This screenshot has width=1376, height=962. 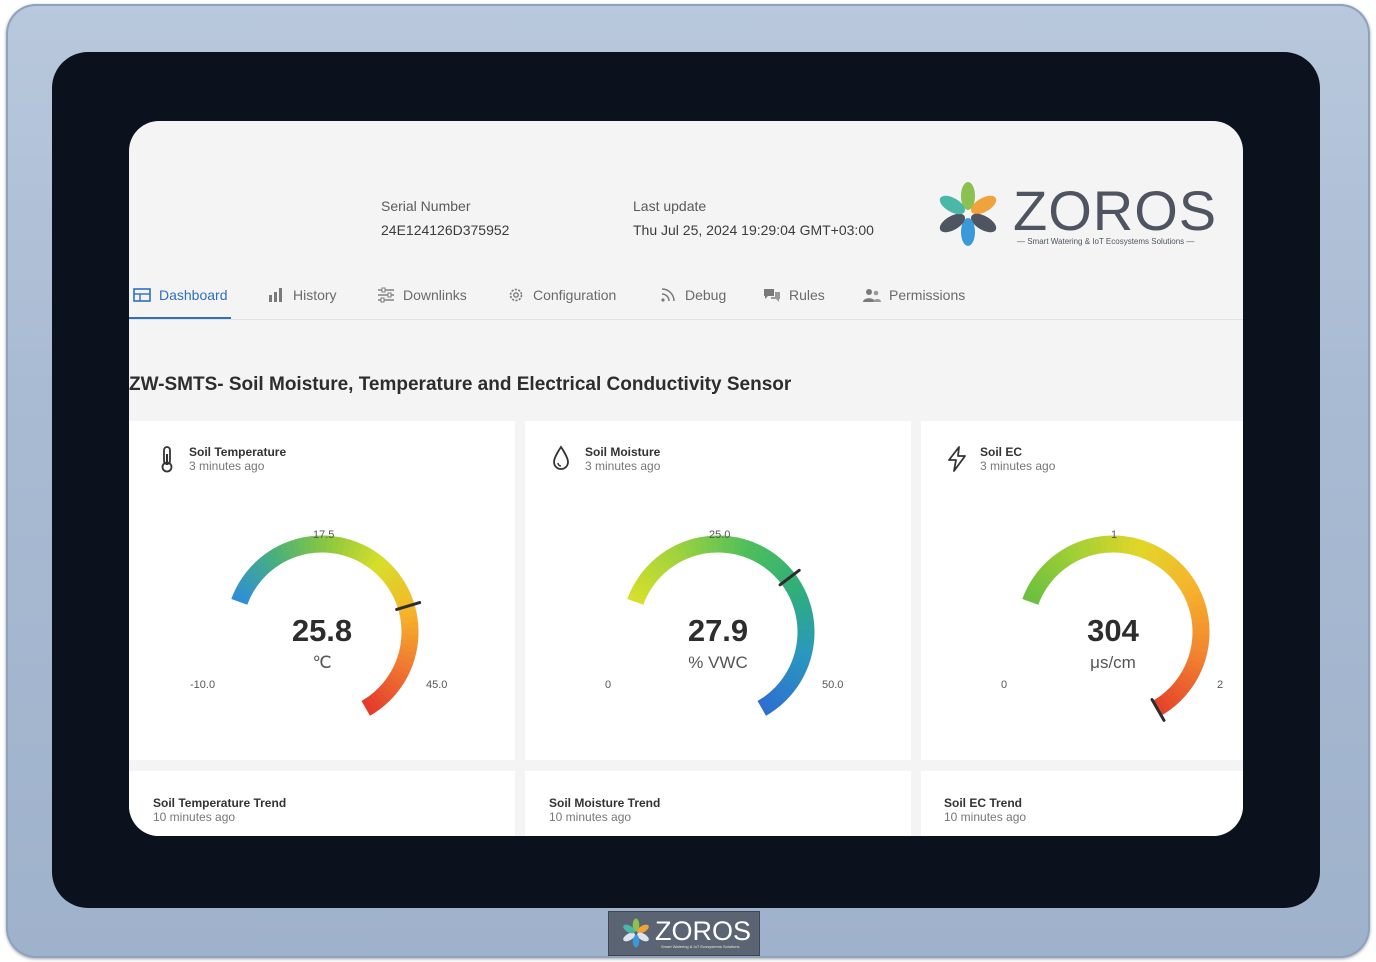 What do you see at coordinates (193, 295) in the screenshot?
I see `tab-label: Dashboard` at bounding box center [193, 295].